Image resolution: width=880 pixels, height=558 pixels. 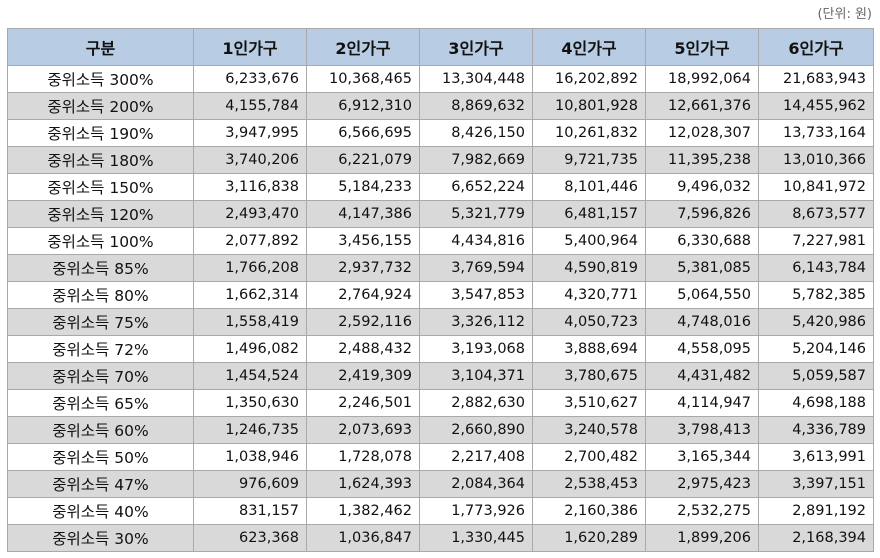 I want to click on value-cell: 8,101,446, so click(x=589, y=187).